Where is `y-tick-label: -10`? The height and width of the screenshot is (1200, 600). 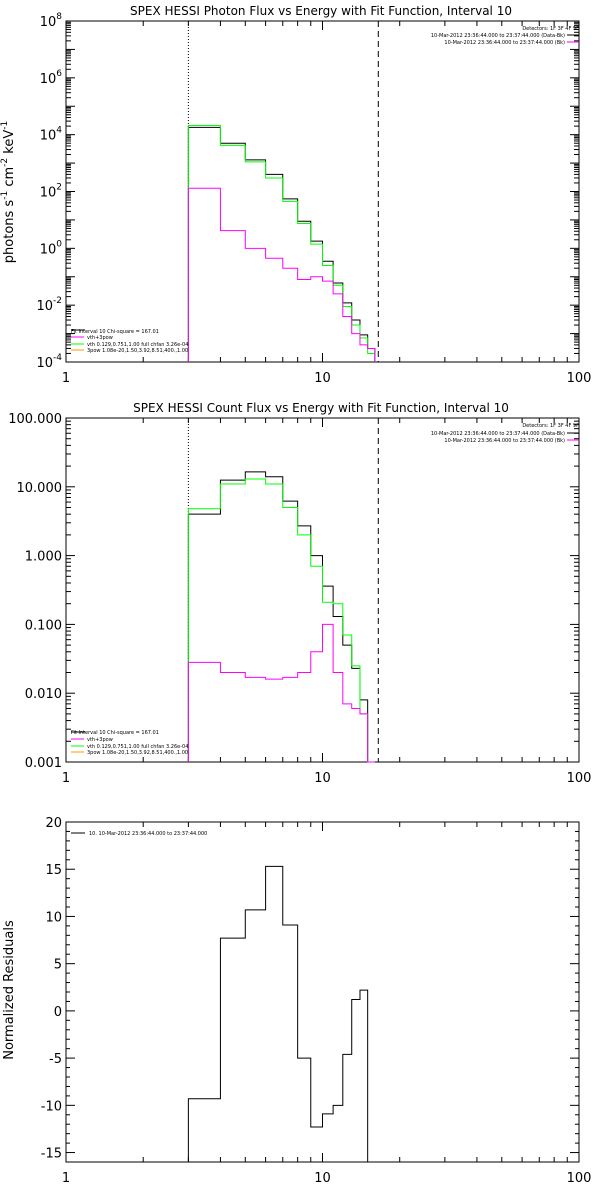
y-tick-label: -10 is located at coordinates (51, 1106).